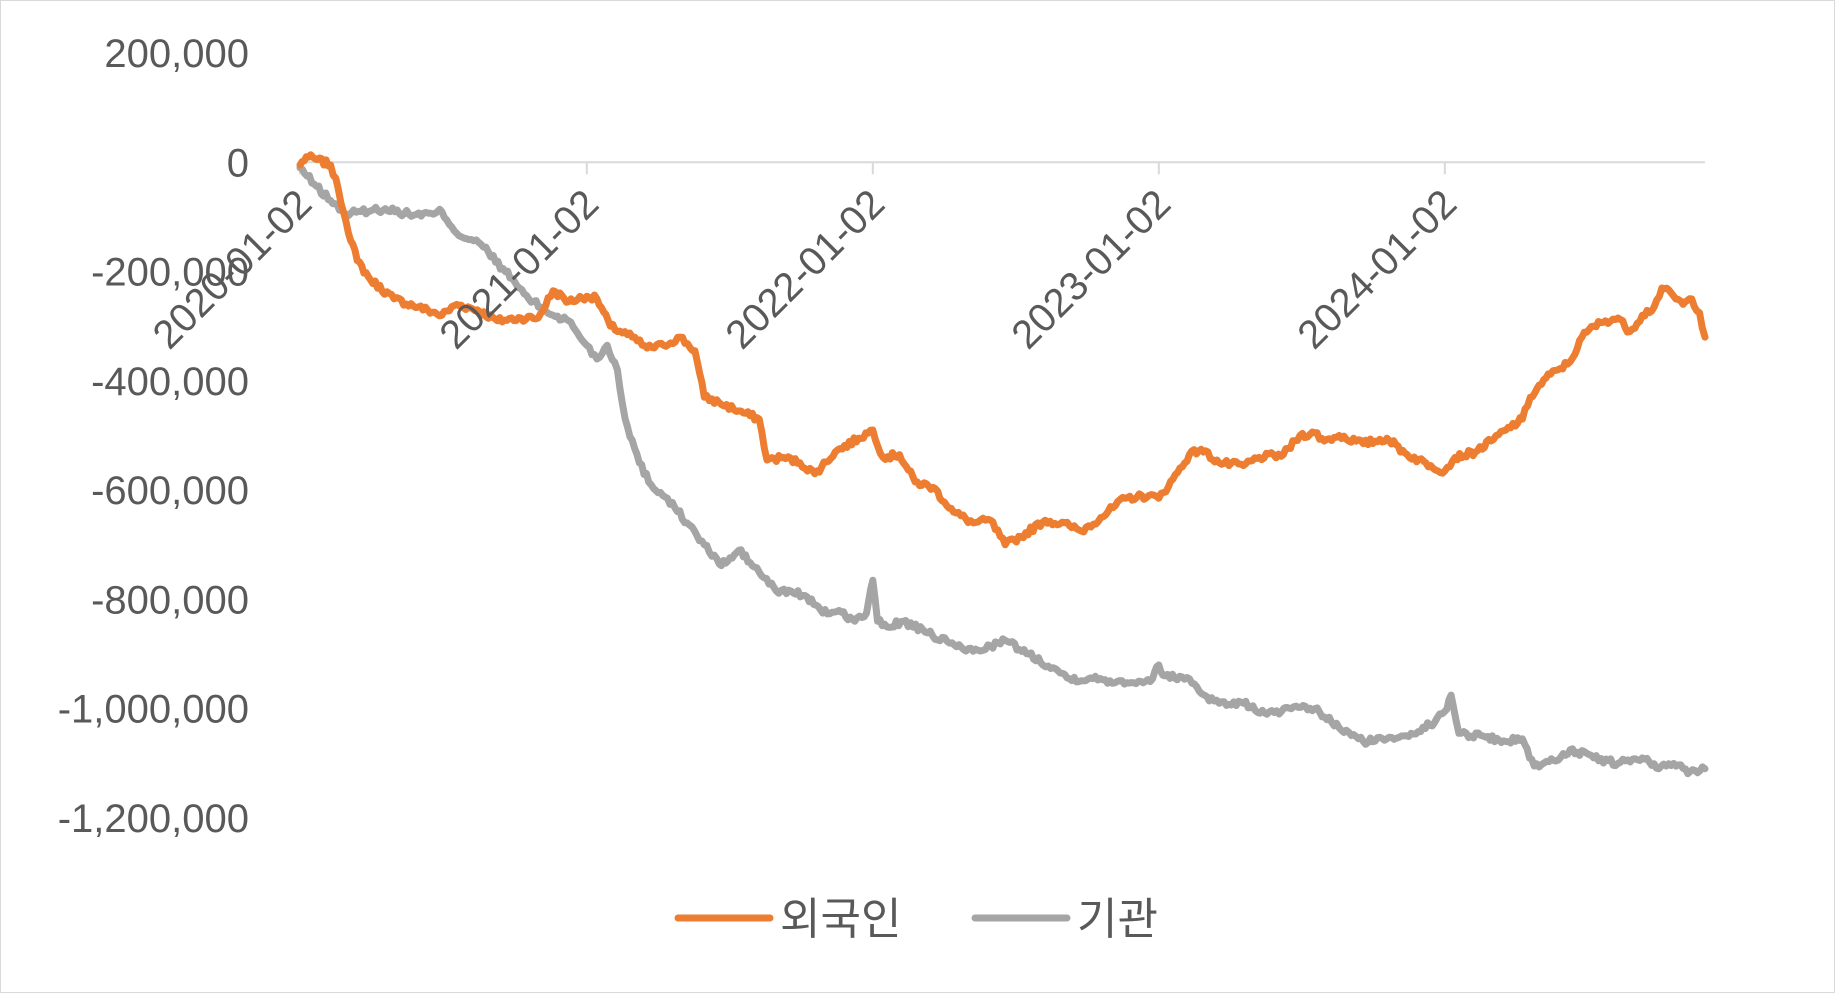  I want to click on y-tick-label: -600,000, so click(170, 491).